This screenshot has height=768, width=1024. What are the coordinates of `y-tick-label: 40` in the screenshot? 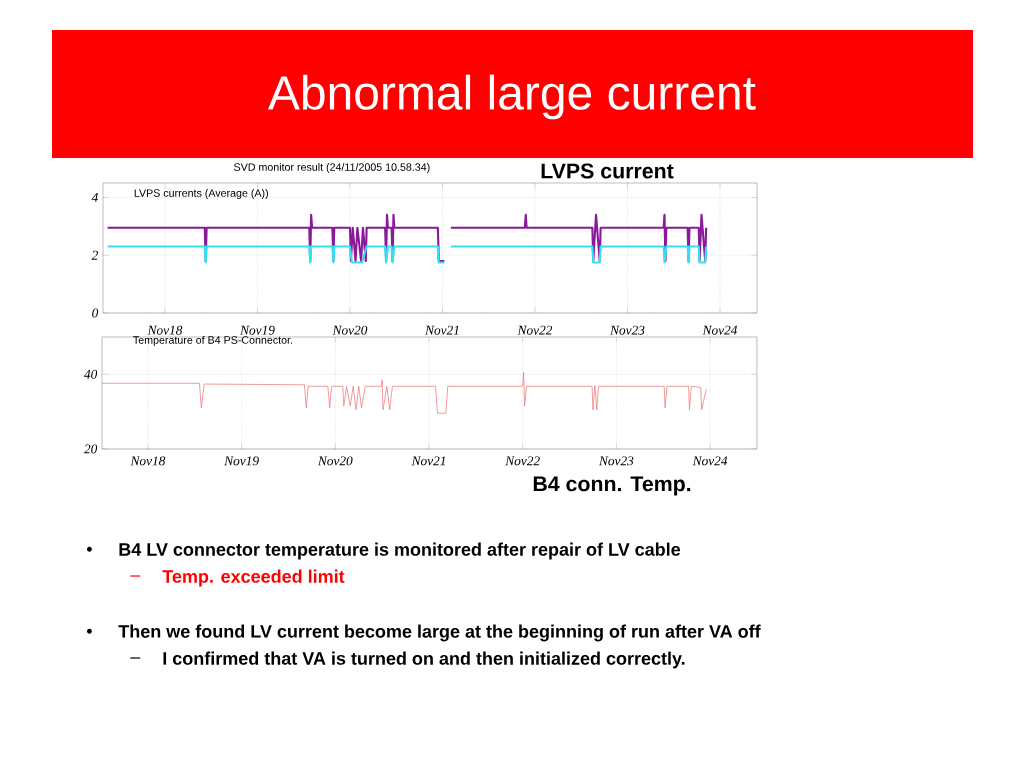 It's located at (91, 374).